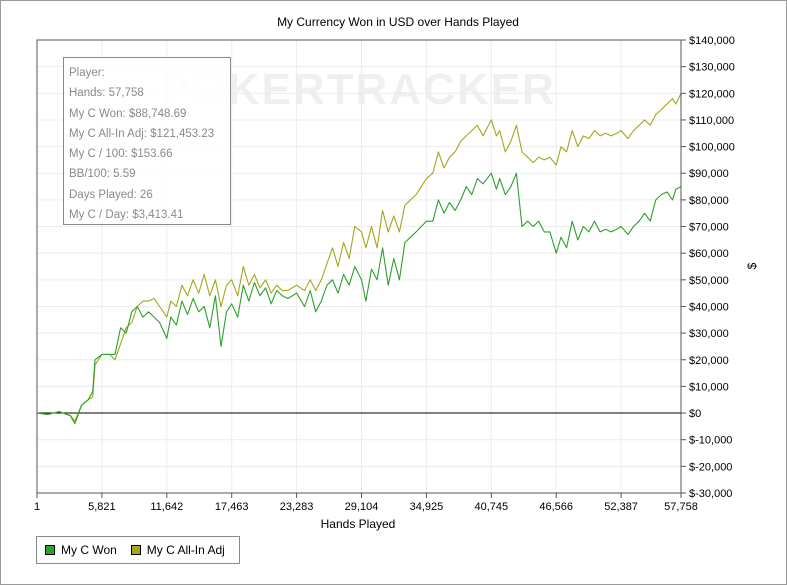 The width and height of the screenshot is (787, 585). What do you see at coordinates (128, 113) in the screenshot?
I see `stats-won: My C Won: $88,748.69` at bounding box center [128, 113].